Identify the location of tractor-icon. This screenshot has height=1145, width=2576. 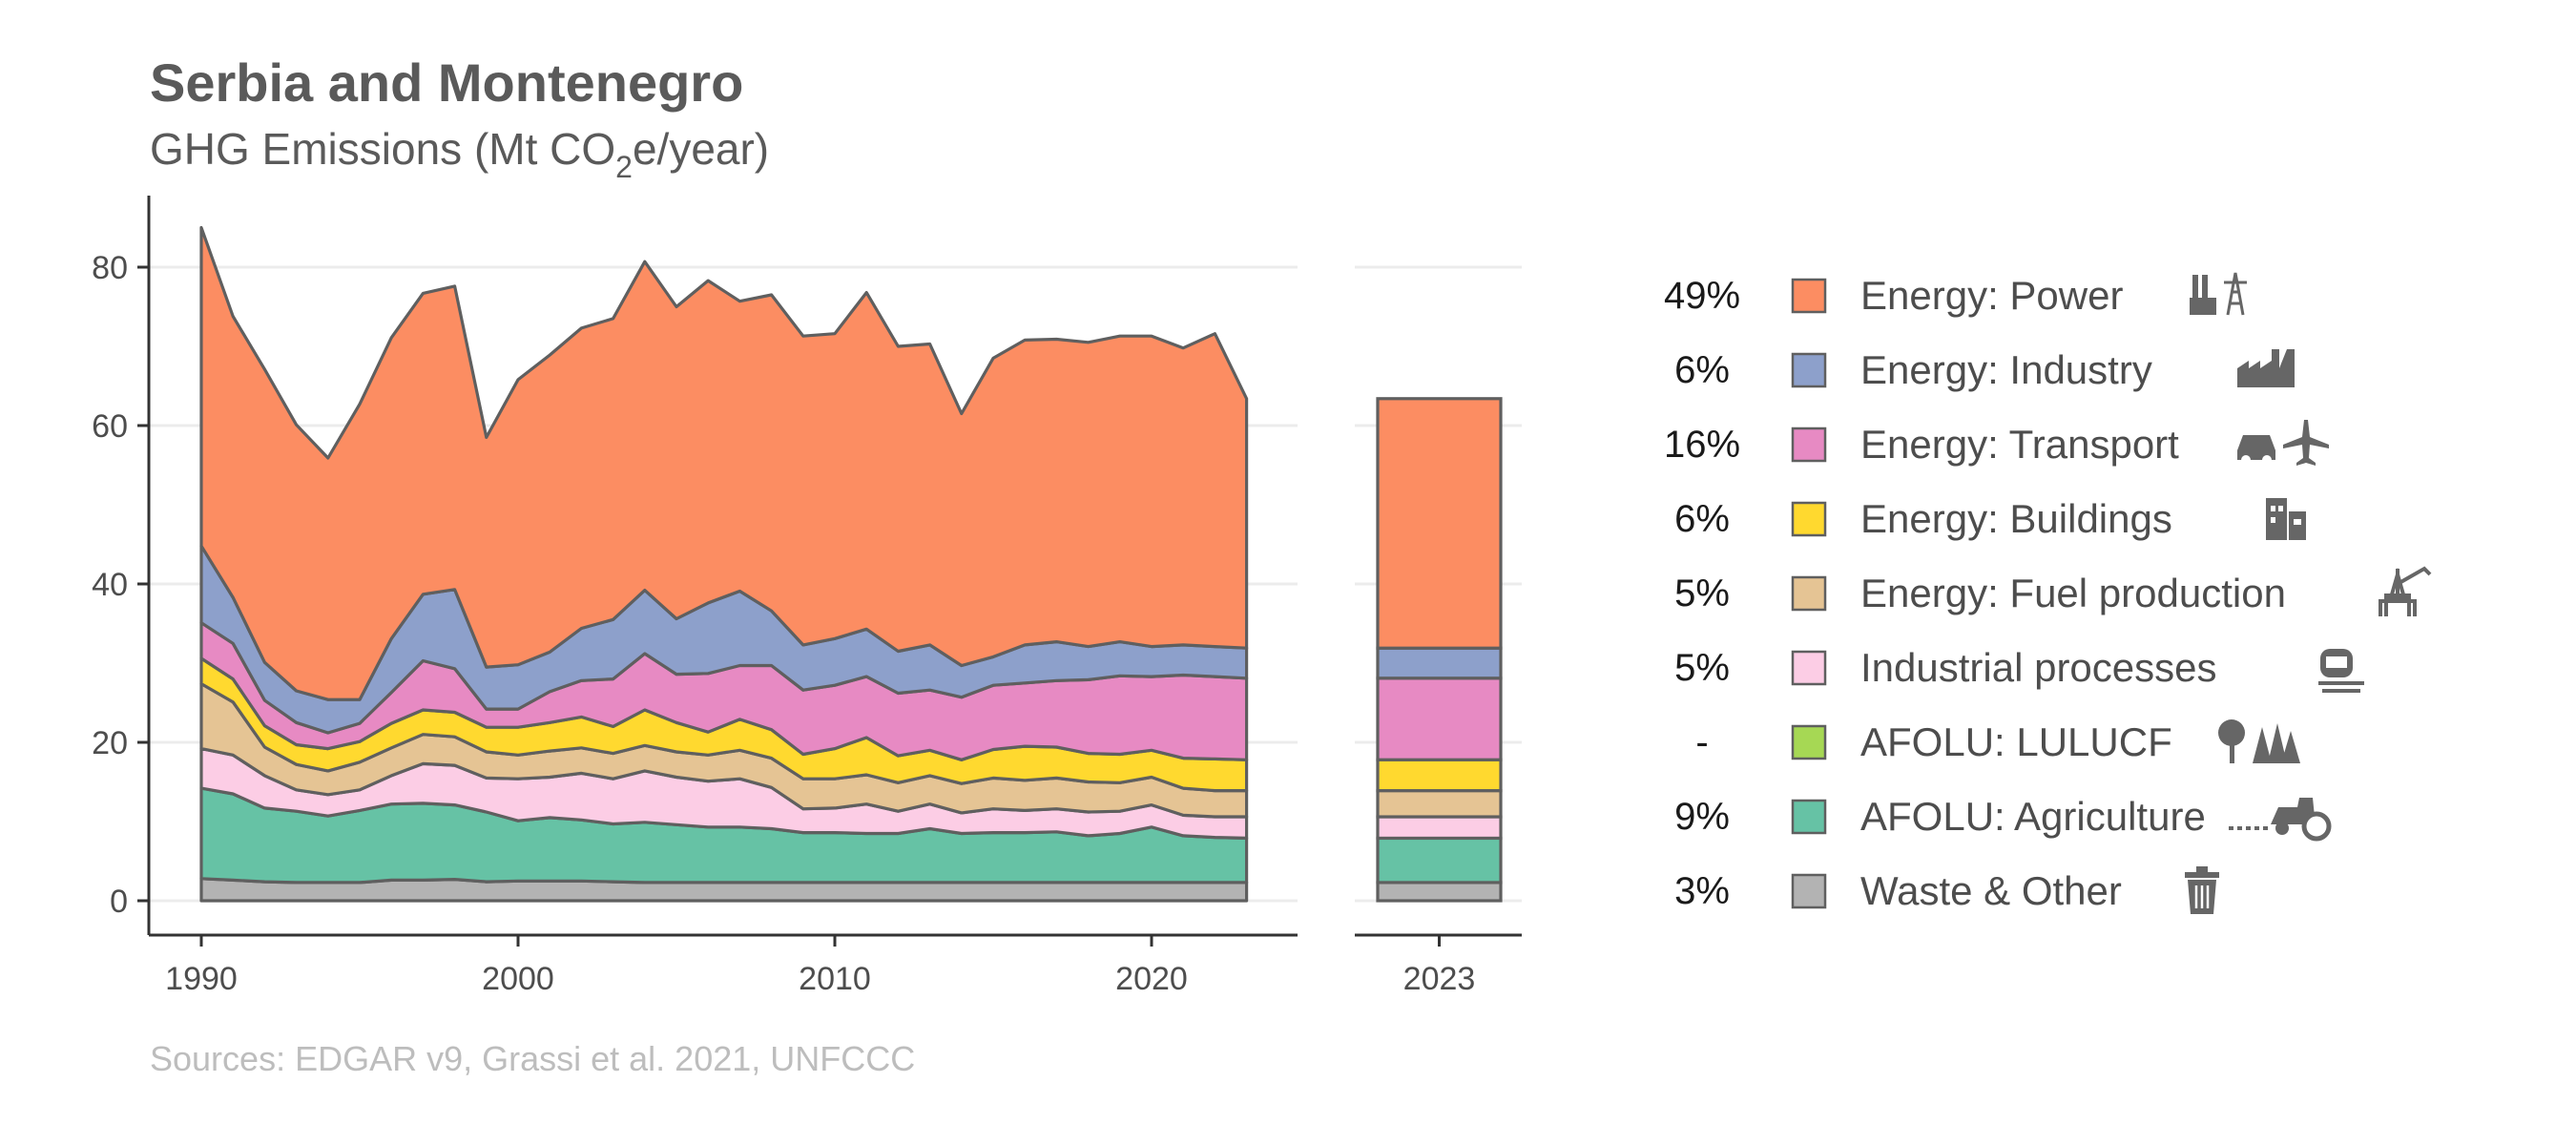
(2280, 820).